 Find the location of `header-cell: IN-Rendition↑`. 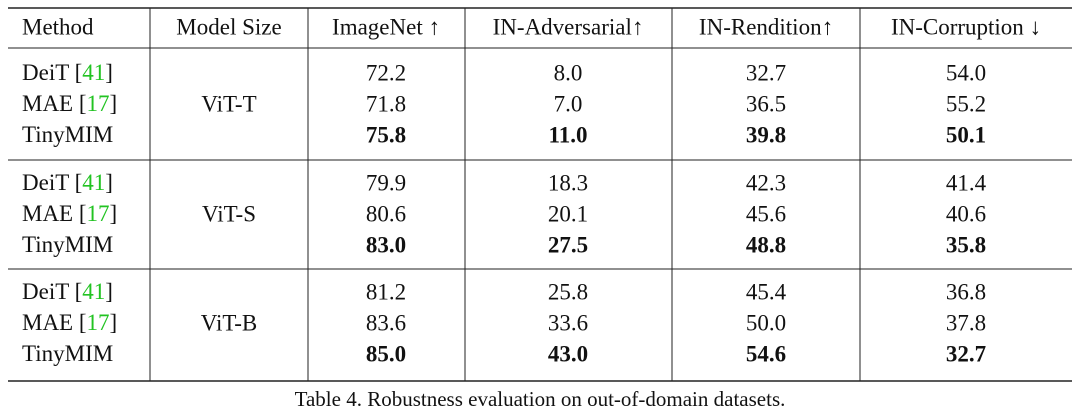

header-cell: IN-Rendition↑ is located at coordinates (766, 26).